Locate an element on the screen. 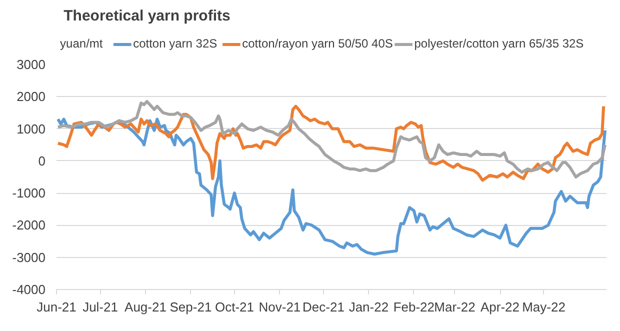  y-axis-title: yuan/mt is located at coordinates (82, 43).